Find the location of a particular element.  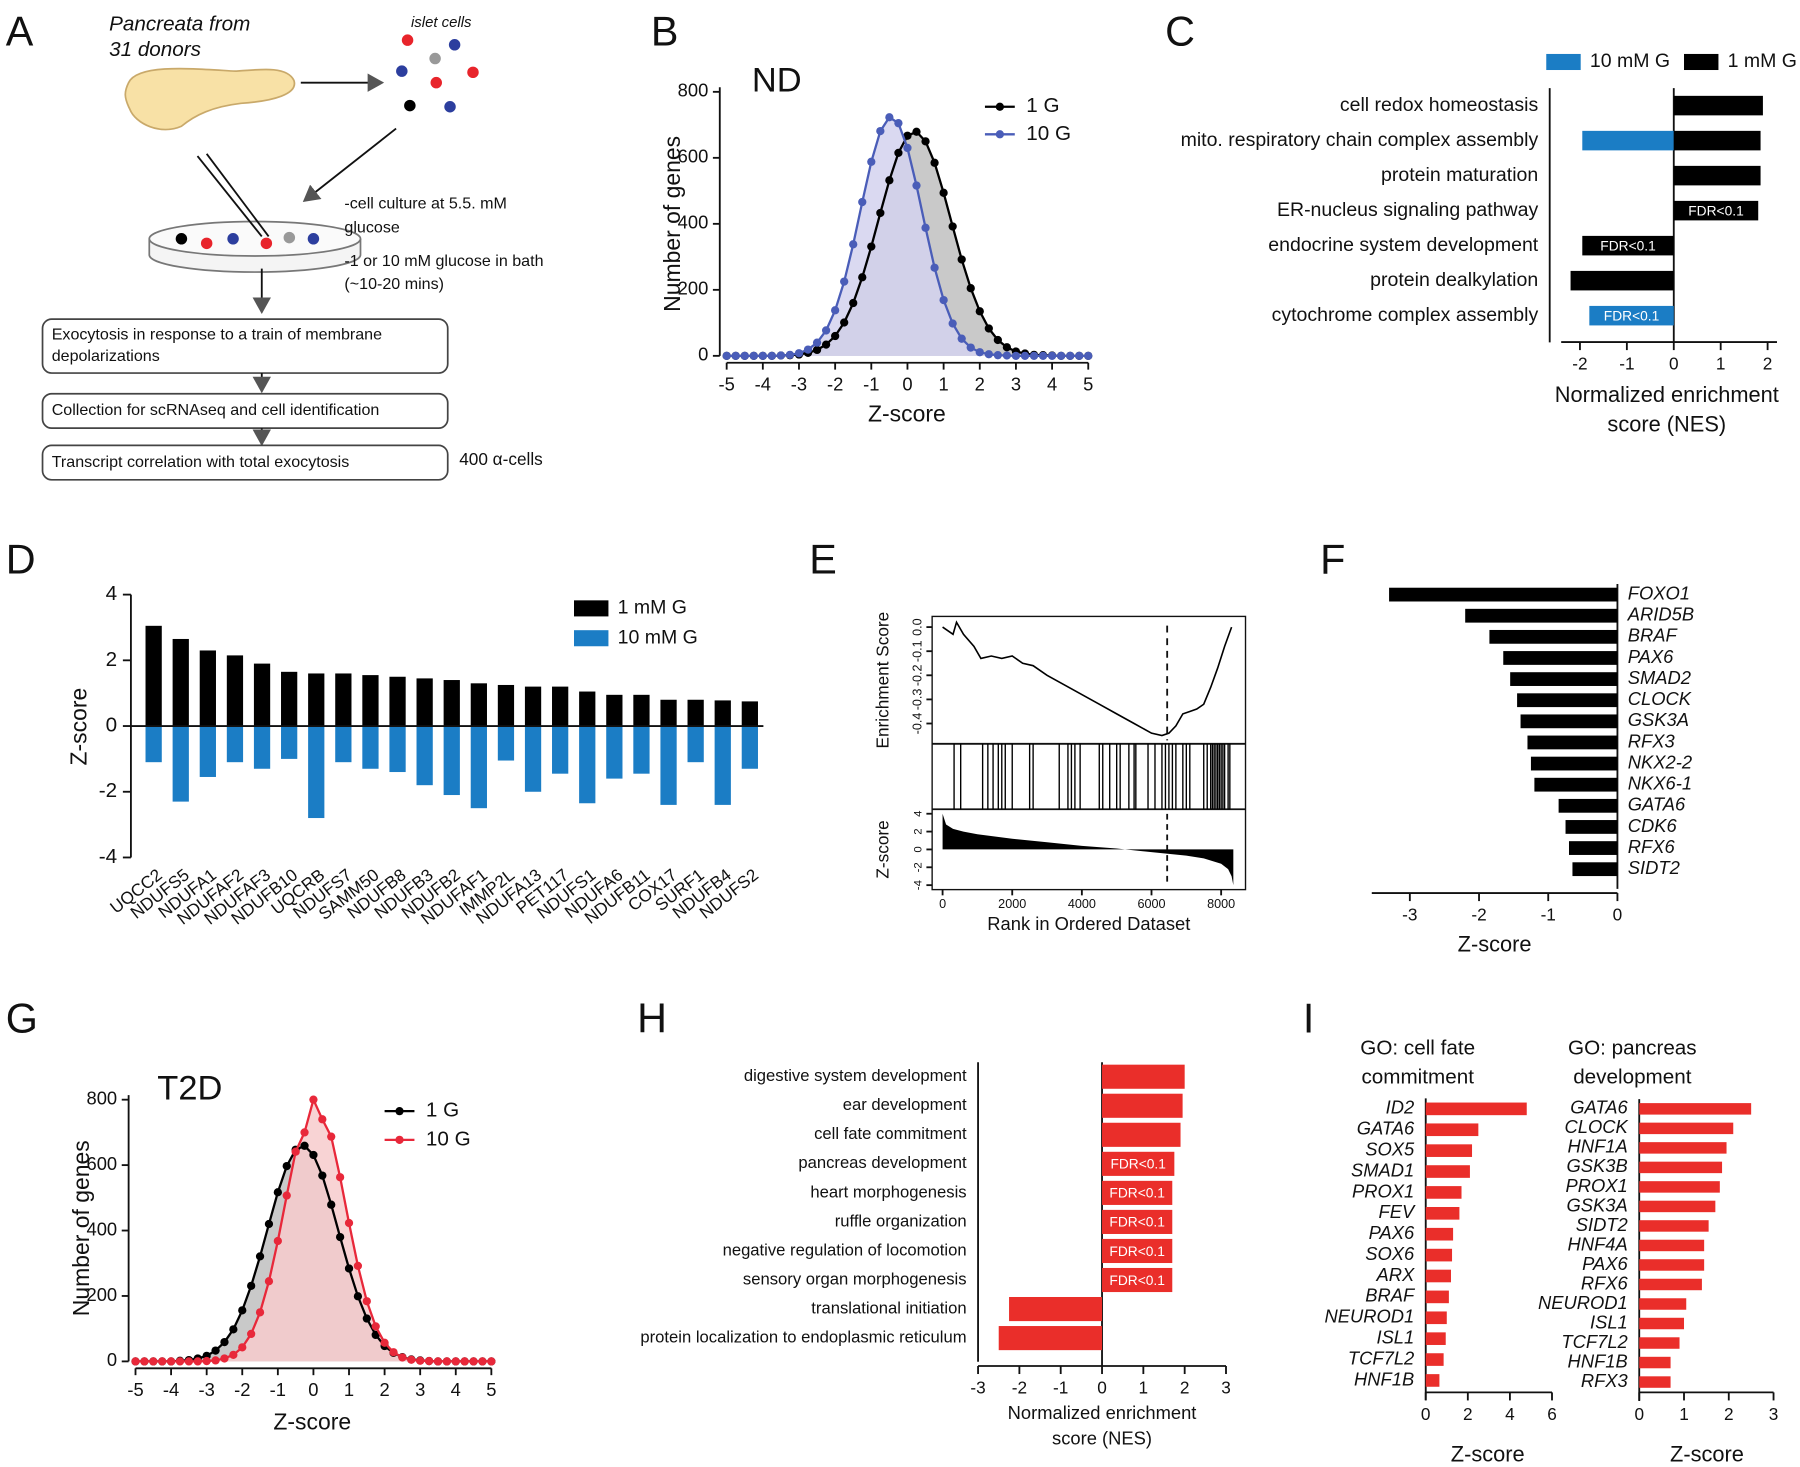

y-tick-label: 200 is located at coordinates (102, 1294).